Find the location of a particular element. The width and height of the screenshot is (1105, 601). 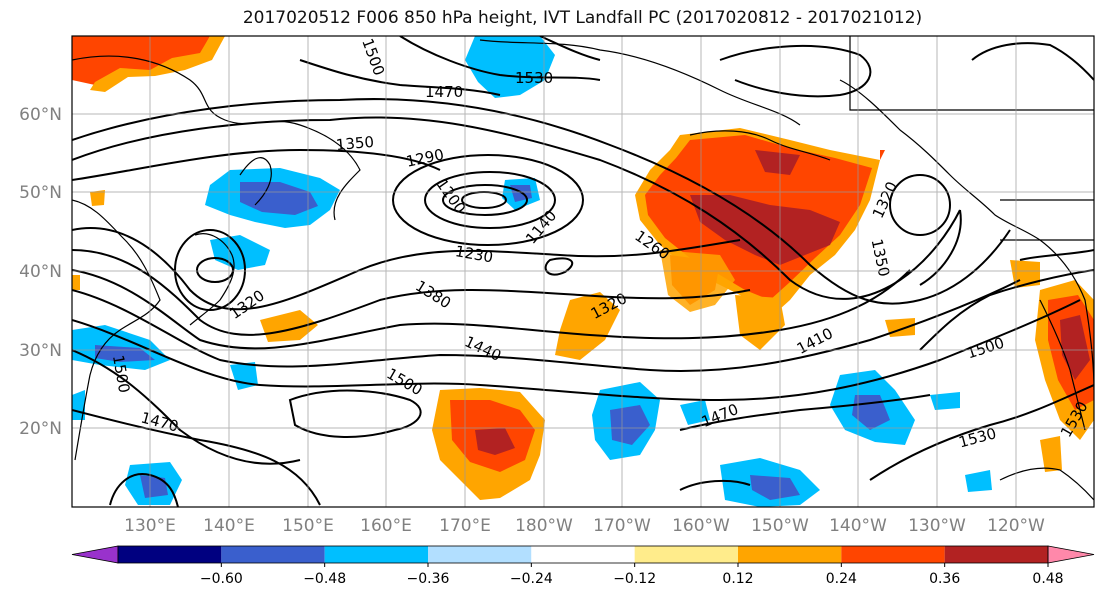

colorbar-tick-label: 0.24 is located at coordinates (841, 579).